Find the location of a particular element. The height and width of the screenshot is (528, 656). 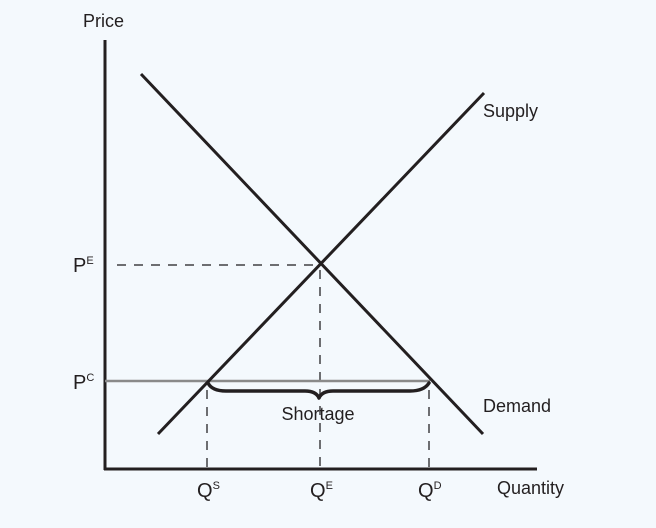

ceiling-price-label: PC is located at coordinates (83, 383).